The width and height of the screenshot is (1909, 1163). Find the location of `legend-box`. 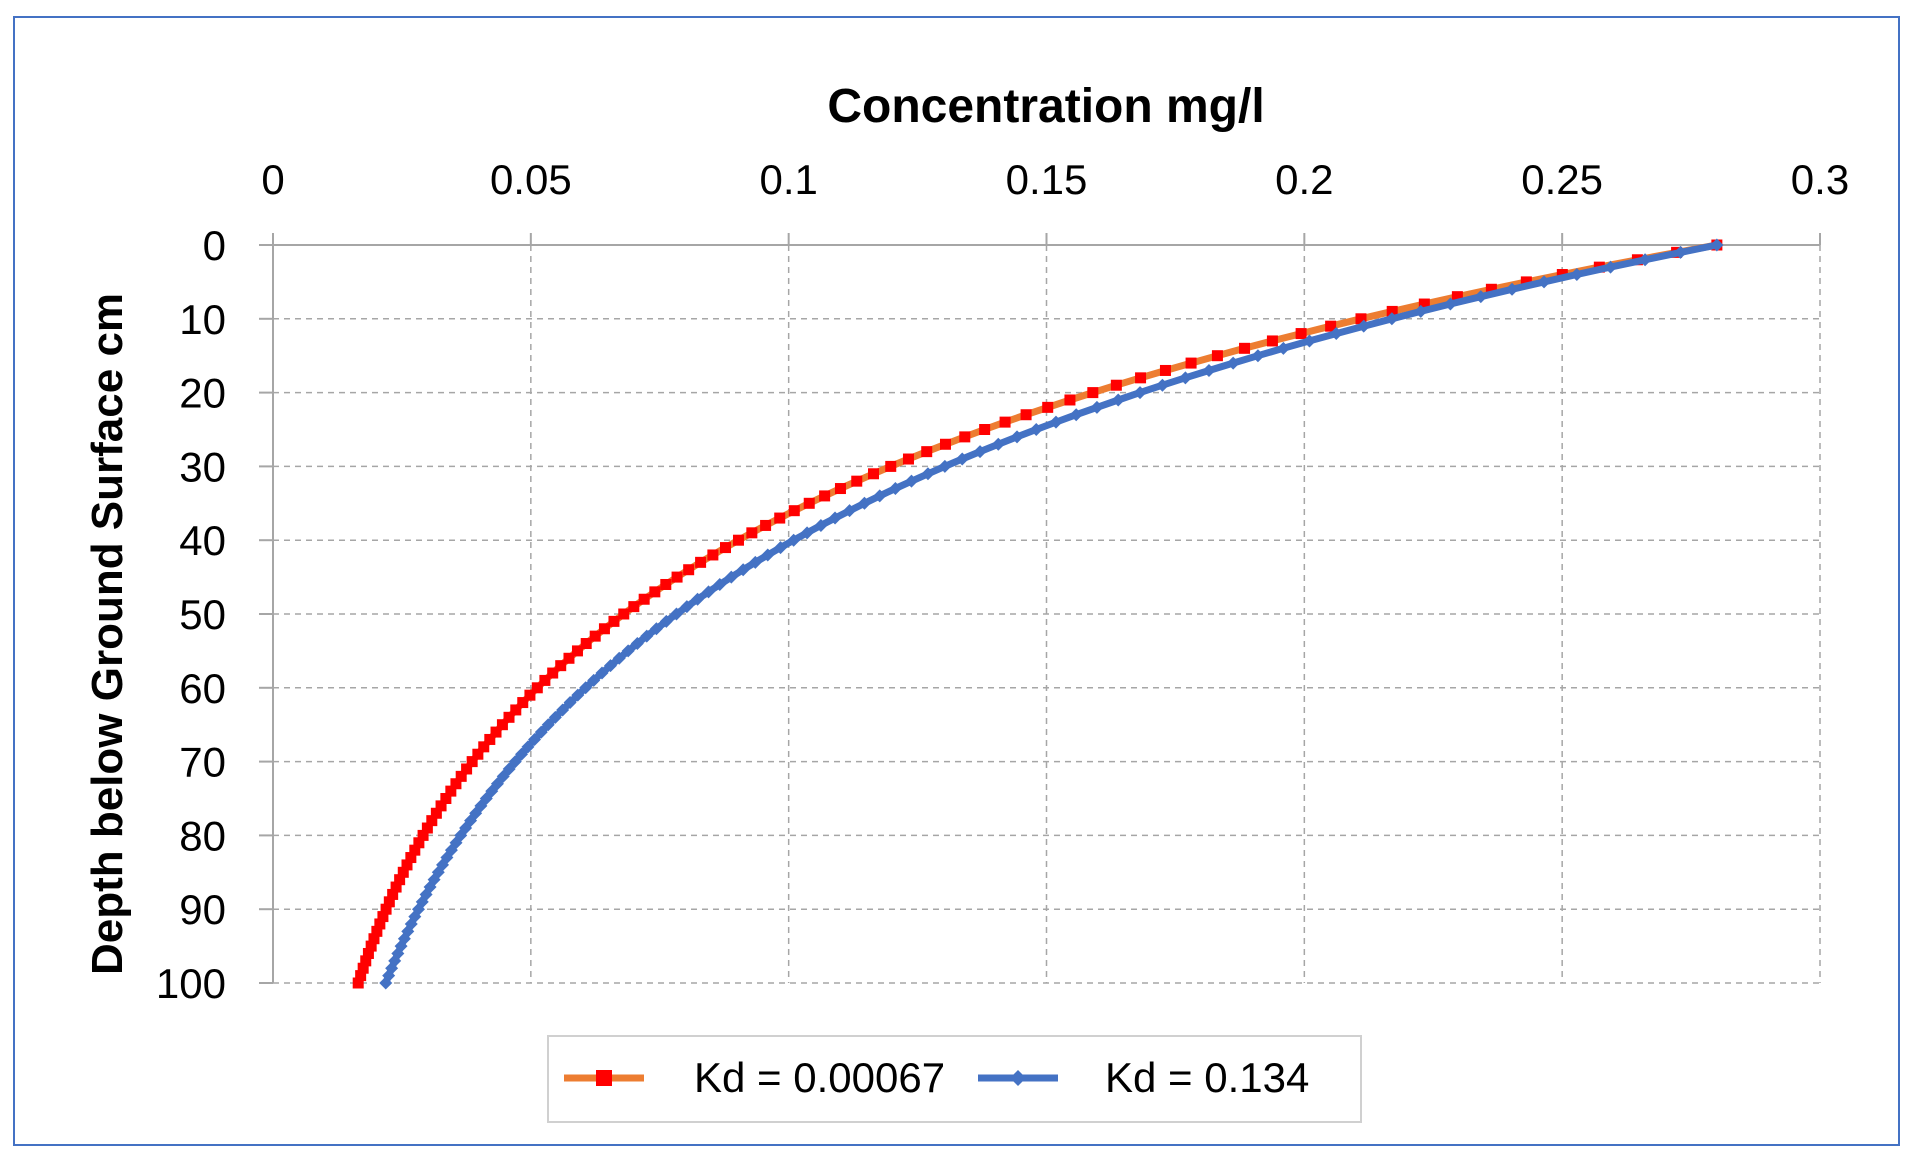

legend-box is located at coordinates (954, 1079).